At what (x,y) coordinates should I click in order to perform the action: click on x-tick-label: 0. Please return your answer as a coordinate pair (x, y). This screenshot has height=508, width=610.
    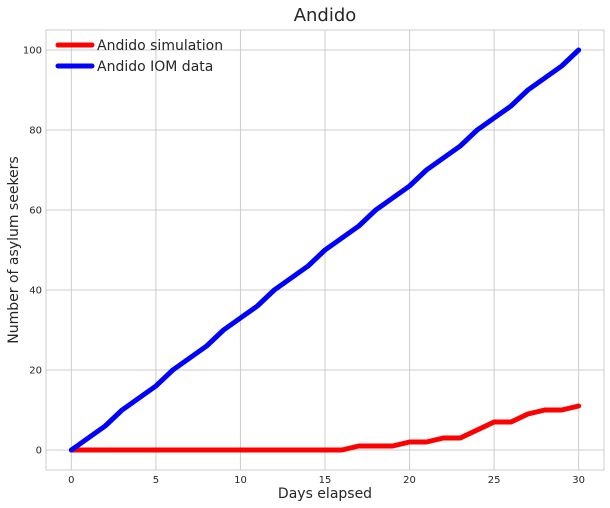
    Looking at the image, I should click on (71, 480).